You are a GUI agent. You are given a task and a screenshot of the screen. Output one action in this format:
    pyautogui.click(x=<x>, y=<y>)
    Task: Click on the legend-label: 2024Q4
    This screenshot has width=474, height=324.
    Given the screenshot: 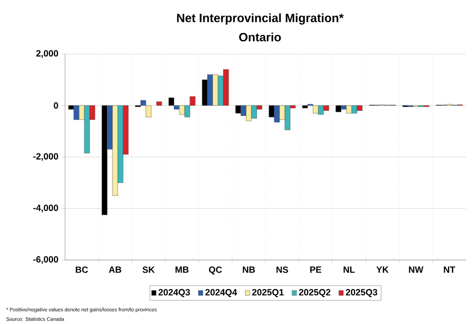 What is the action you would take?
    pyautogui.click(x=221, y=293)
    